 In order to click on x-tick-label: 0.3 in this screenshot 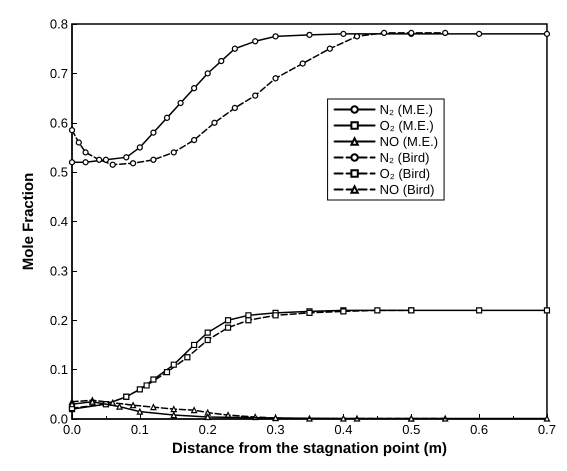, I will do `click(275, 429)`.